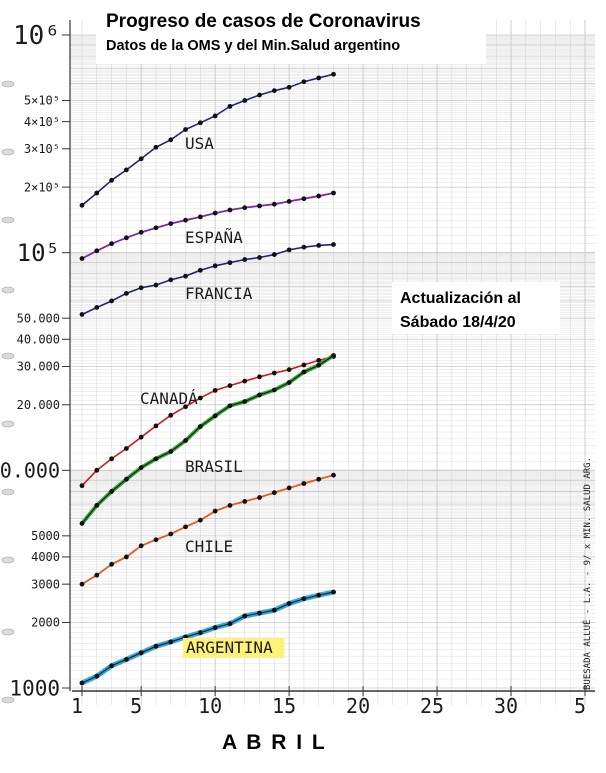 The width and height of the screenshot is (606, 773). What do you see at coordinates (8, 392) in the screenshot?
I see `binder-holes` at bounding box center [8, 392].